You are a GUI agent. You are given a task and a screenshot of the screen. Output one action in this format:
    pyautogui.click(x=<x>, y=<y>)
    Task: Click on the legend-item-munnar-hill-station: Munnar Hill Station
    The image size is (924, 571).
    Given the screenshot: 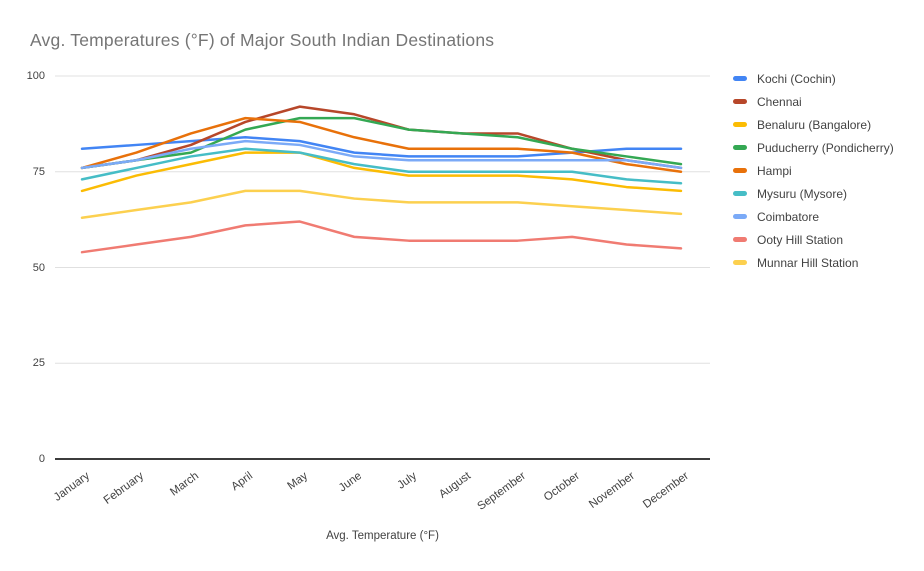 What is the action you would take?
    pyautogui.click(x=813, y=262)
    